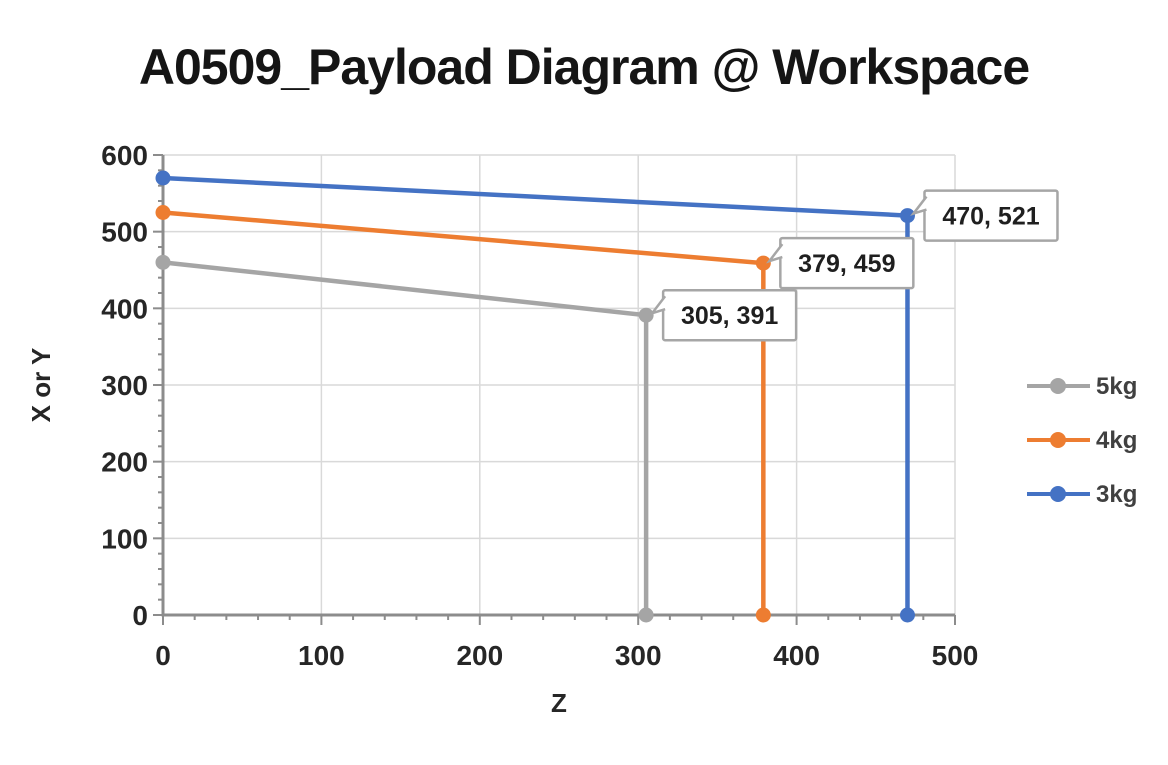 This screenshot has width=1168, height=765. What do you see at coordinates (41, 385) in the screenshot?
I see `y-axis-title: X or Y` at bounding box center [41, 385].